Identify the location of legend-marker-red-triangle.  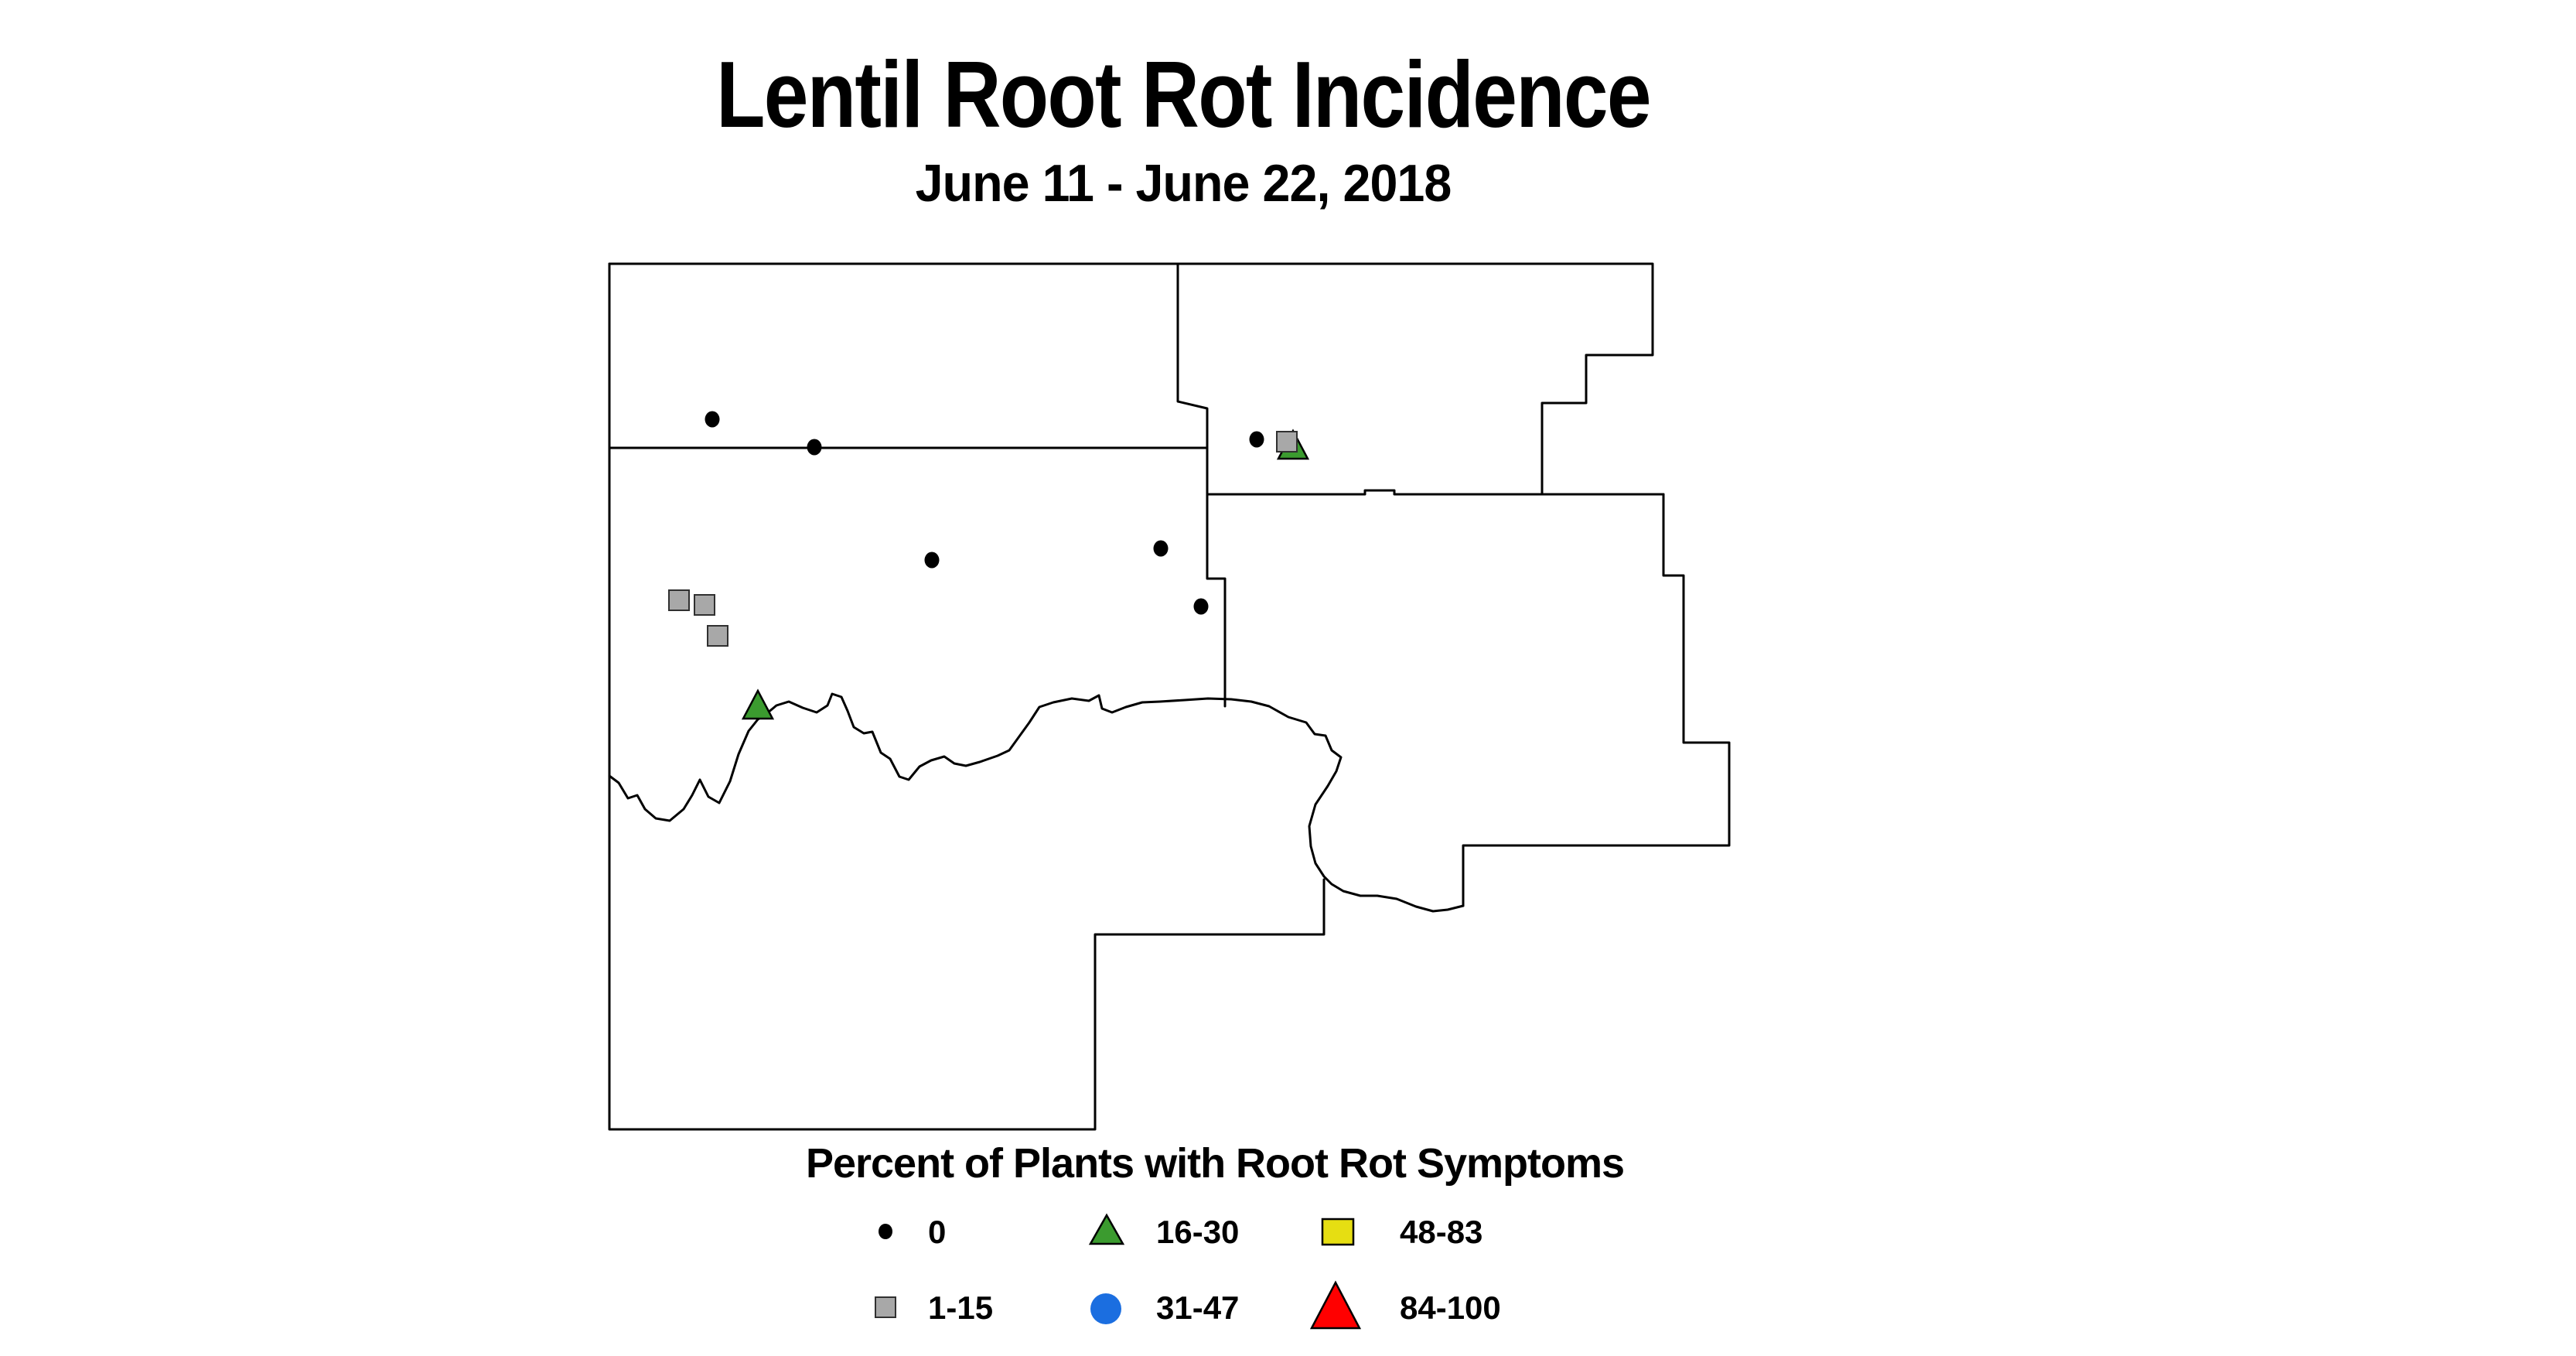
(1335, 1305).